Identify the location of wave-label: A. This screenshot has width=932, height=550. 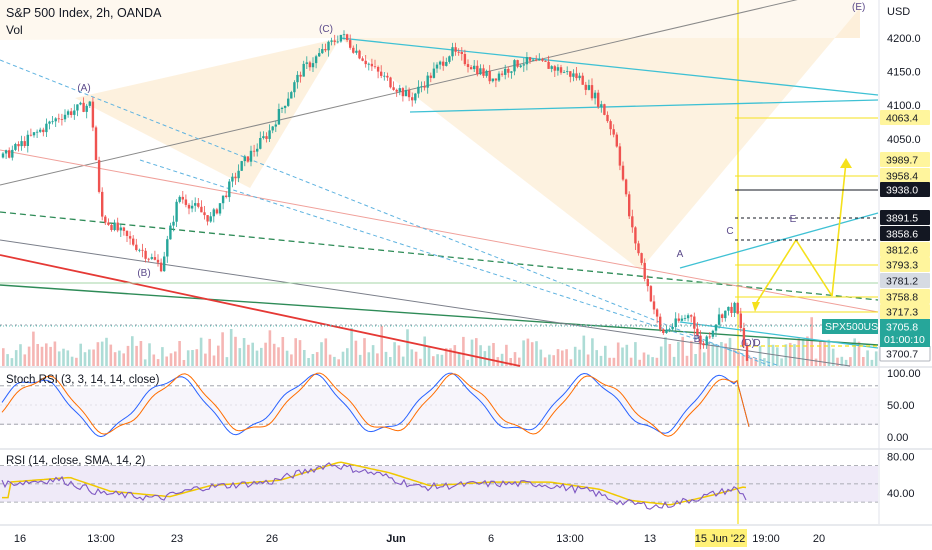
(680, 254).